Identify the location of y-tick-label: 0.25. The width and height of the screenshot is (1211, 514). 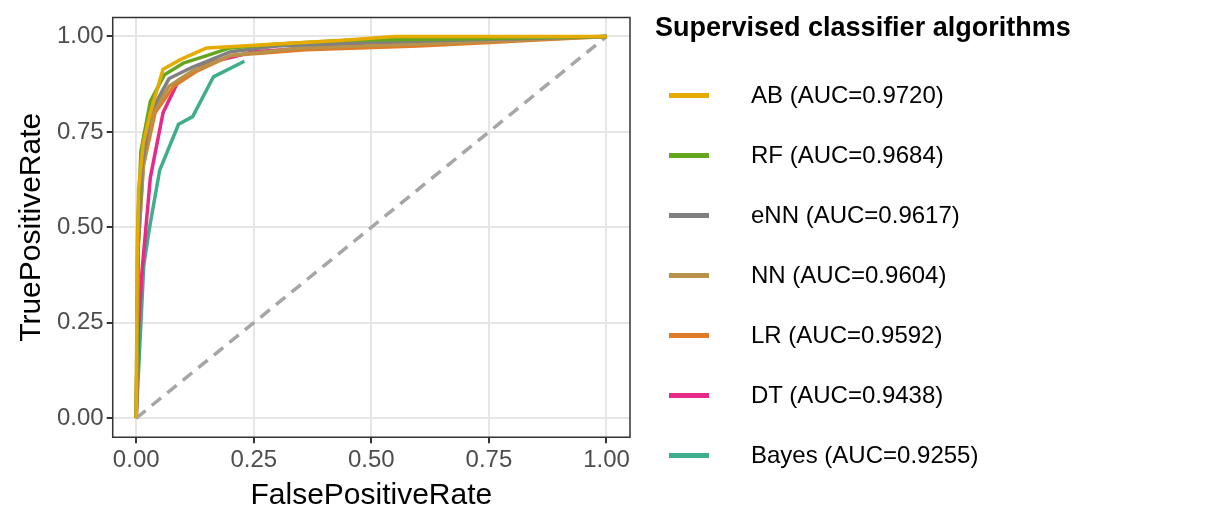
(80, 321).